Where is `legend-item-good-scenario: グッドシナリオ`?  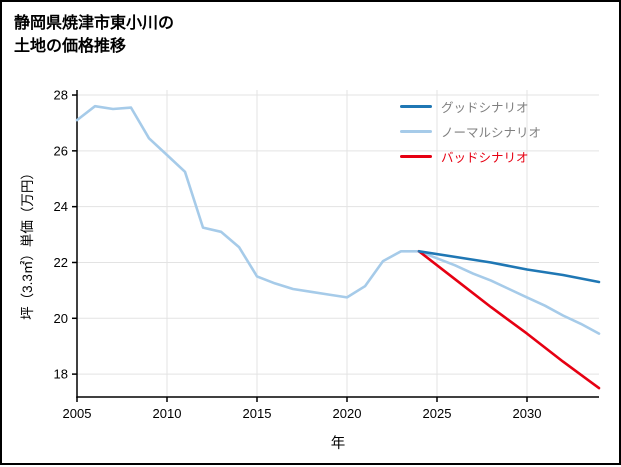 legend-item-good-scenario: グッドシナリオ is located at coordinates (470, 106).